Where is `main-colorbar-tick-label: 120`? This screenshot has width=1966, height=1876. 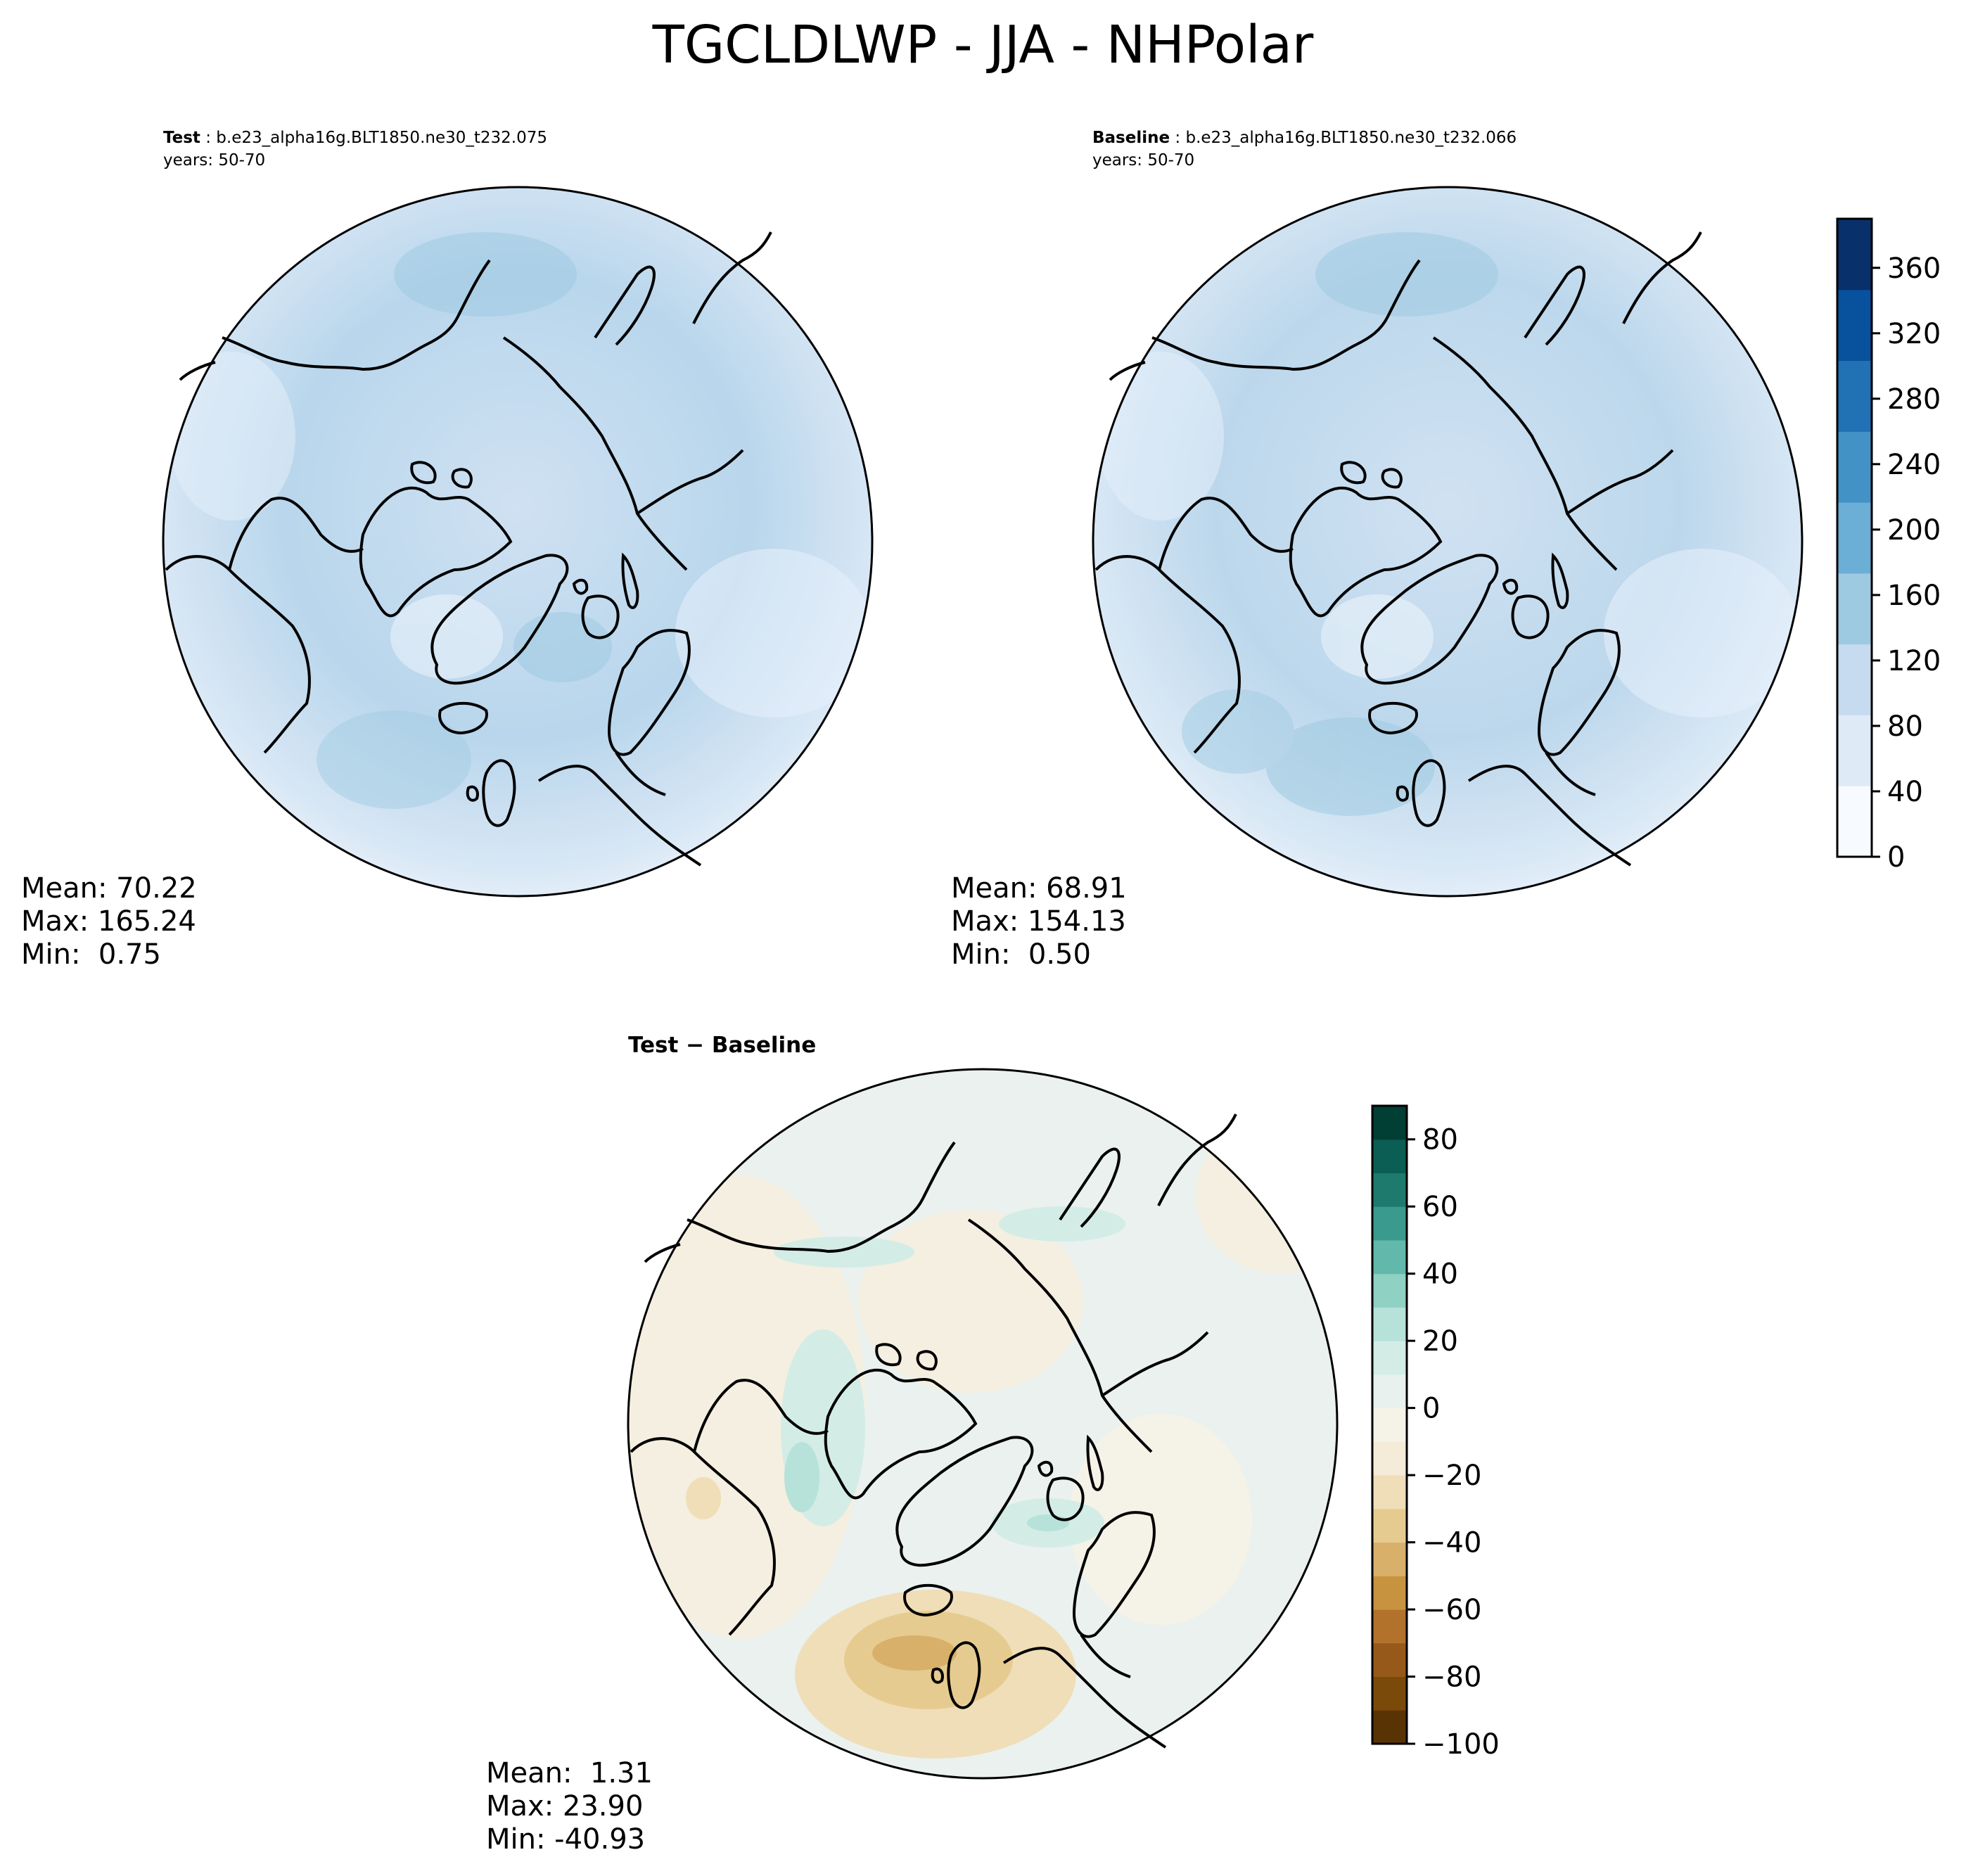
main-colorbar-tick-label: 120 is located at coordinates (1914, 661).